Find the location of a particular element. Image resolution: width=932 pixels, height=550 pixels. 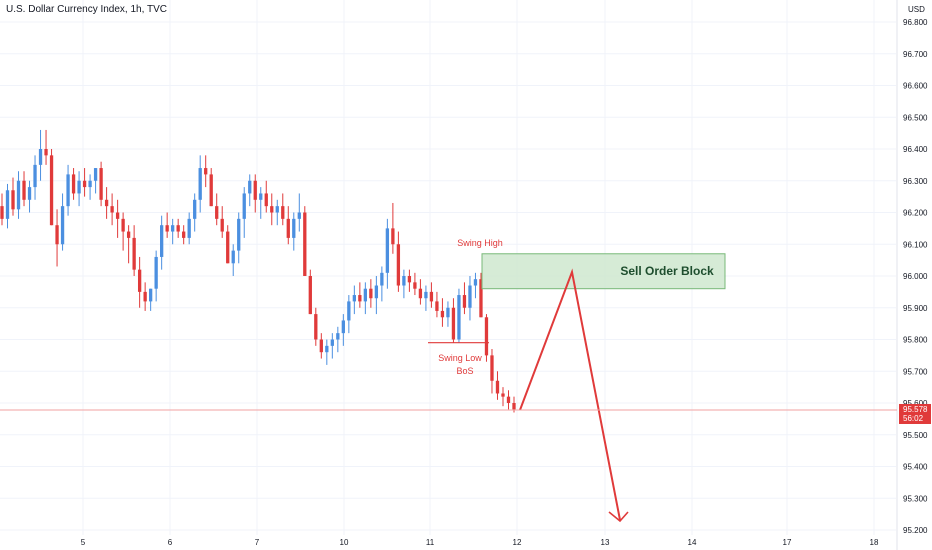

countdown-text: 56:02 is located at coordinates (913, 418).